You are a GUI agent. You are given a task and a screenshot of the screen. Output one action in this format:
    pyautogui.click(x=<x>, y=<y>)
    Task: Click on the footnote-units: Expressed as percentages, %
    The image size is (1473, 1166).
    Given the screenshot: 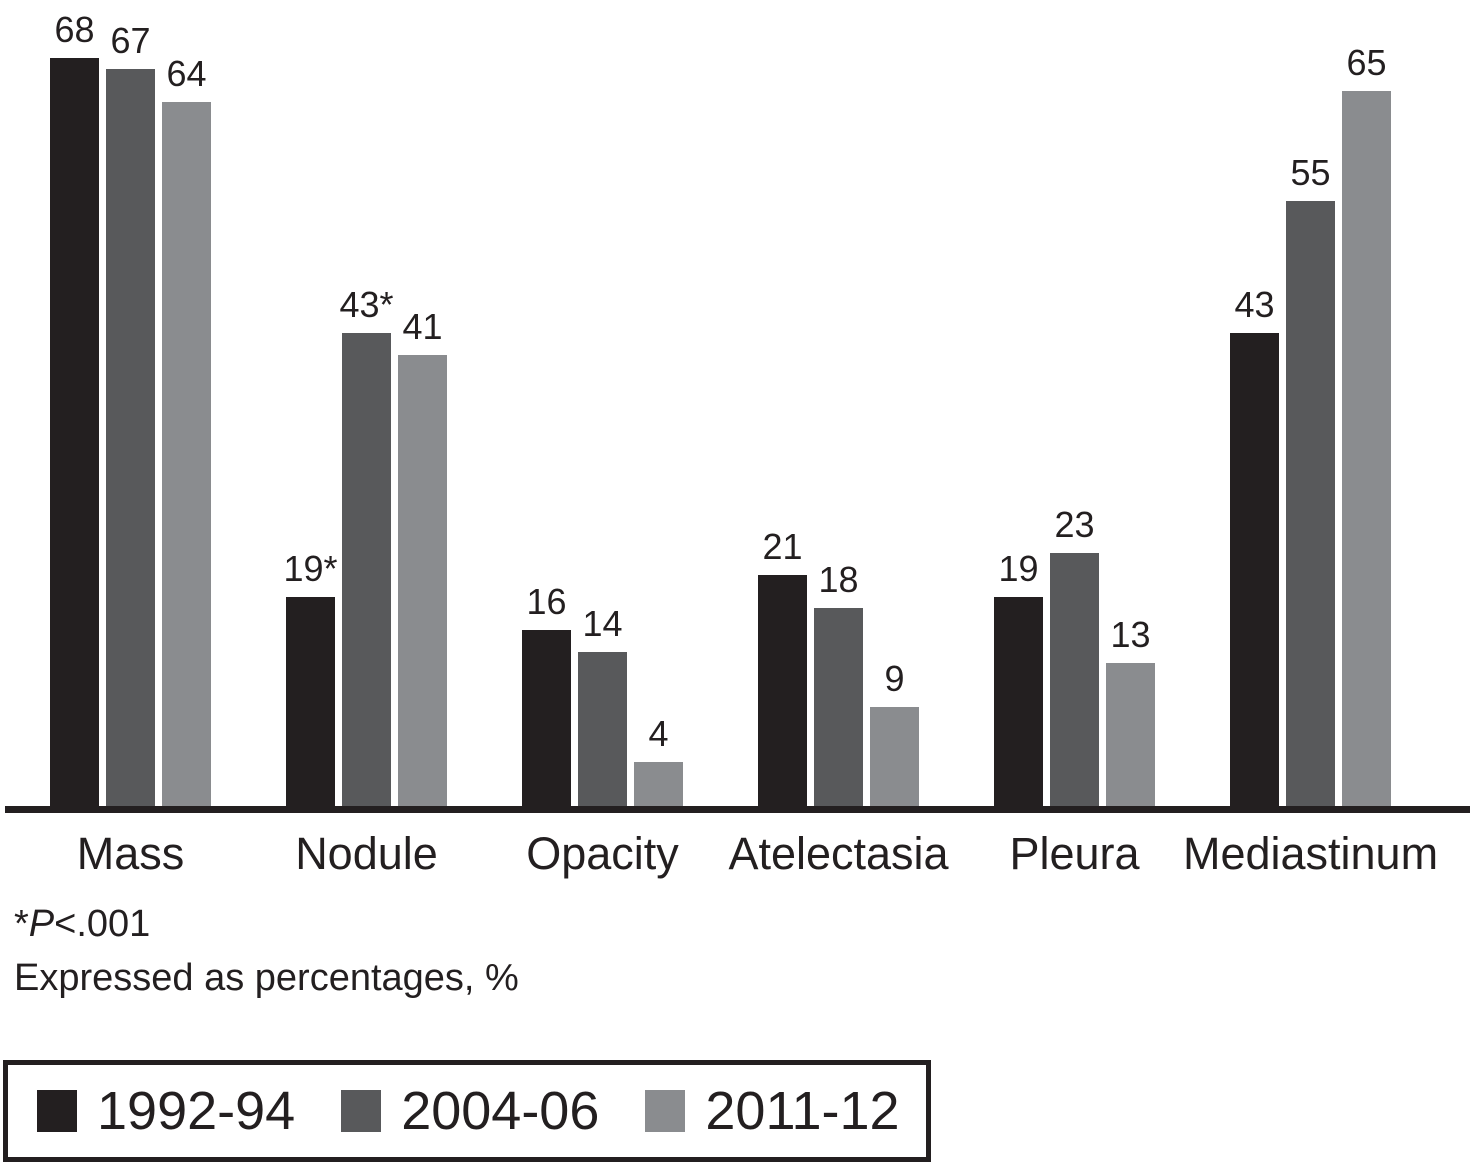 What is the action you would take?
    pyautogui.click(x=266, y=978)
    